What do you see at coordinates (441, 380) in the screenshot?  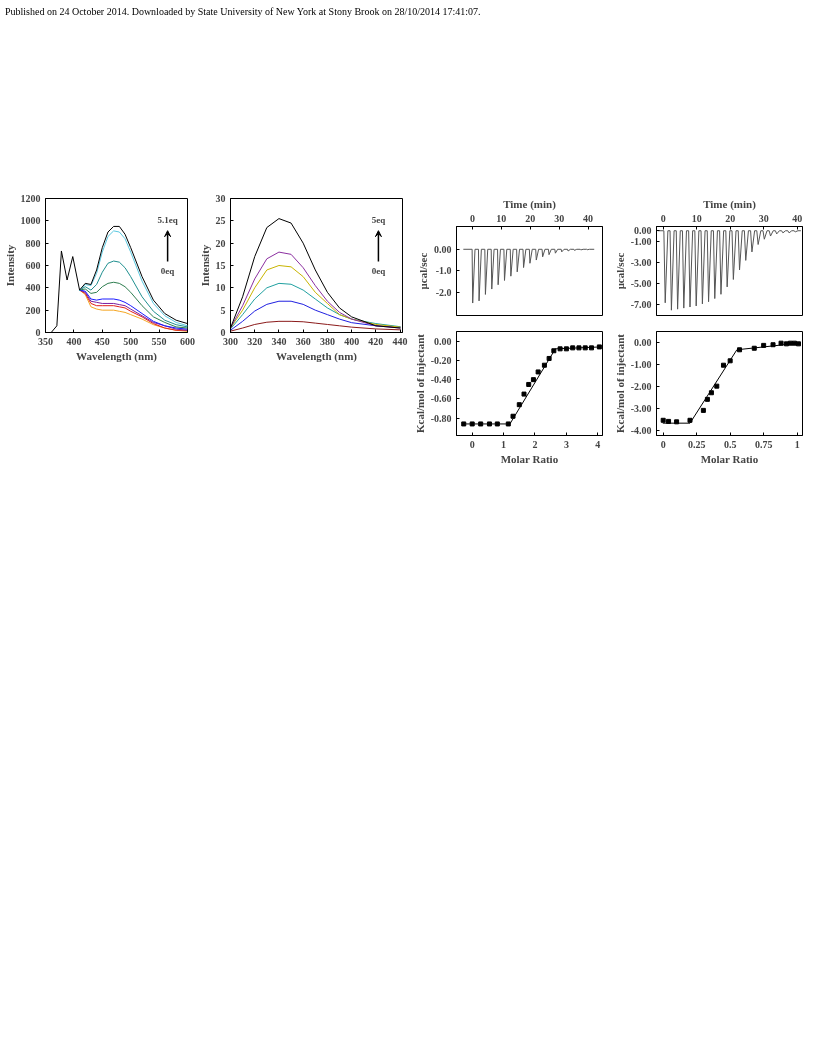 I see `y-tick-label: -0.40` at bounding box center [441, 380].